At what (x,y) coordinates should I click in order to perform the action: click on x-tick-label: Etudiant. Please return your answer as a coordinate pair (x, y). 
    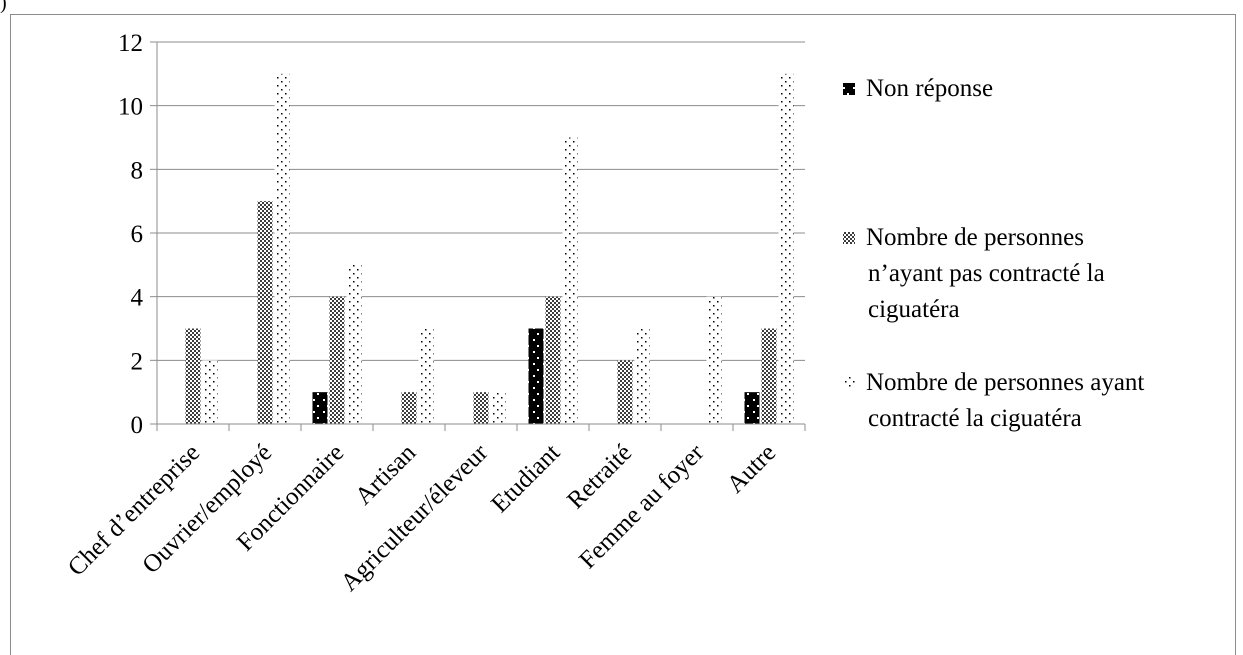
    Looking at the image, I should click on (525, 478).